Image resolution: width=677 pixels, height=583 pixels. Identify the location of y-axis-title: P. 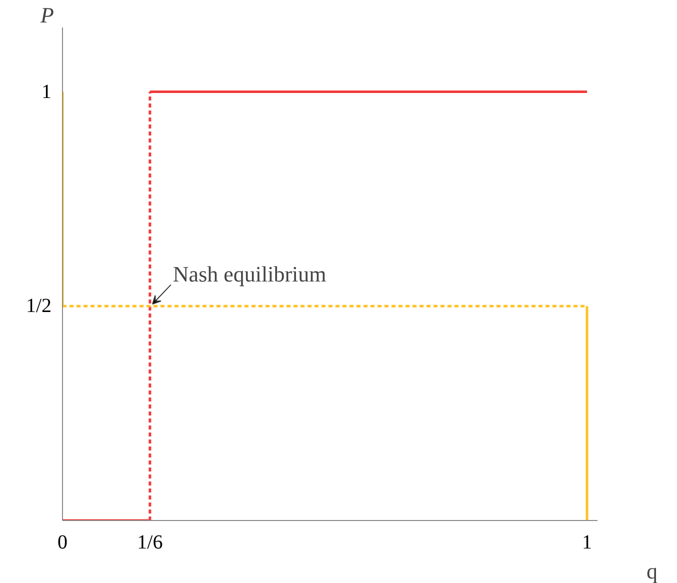
(47, 15).